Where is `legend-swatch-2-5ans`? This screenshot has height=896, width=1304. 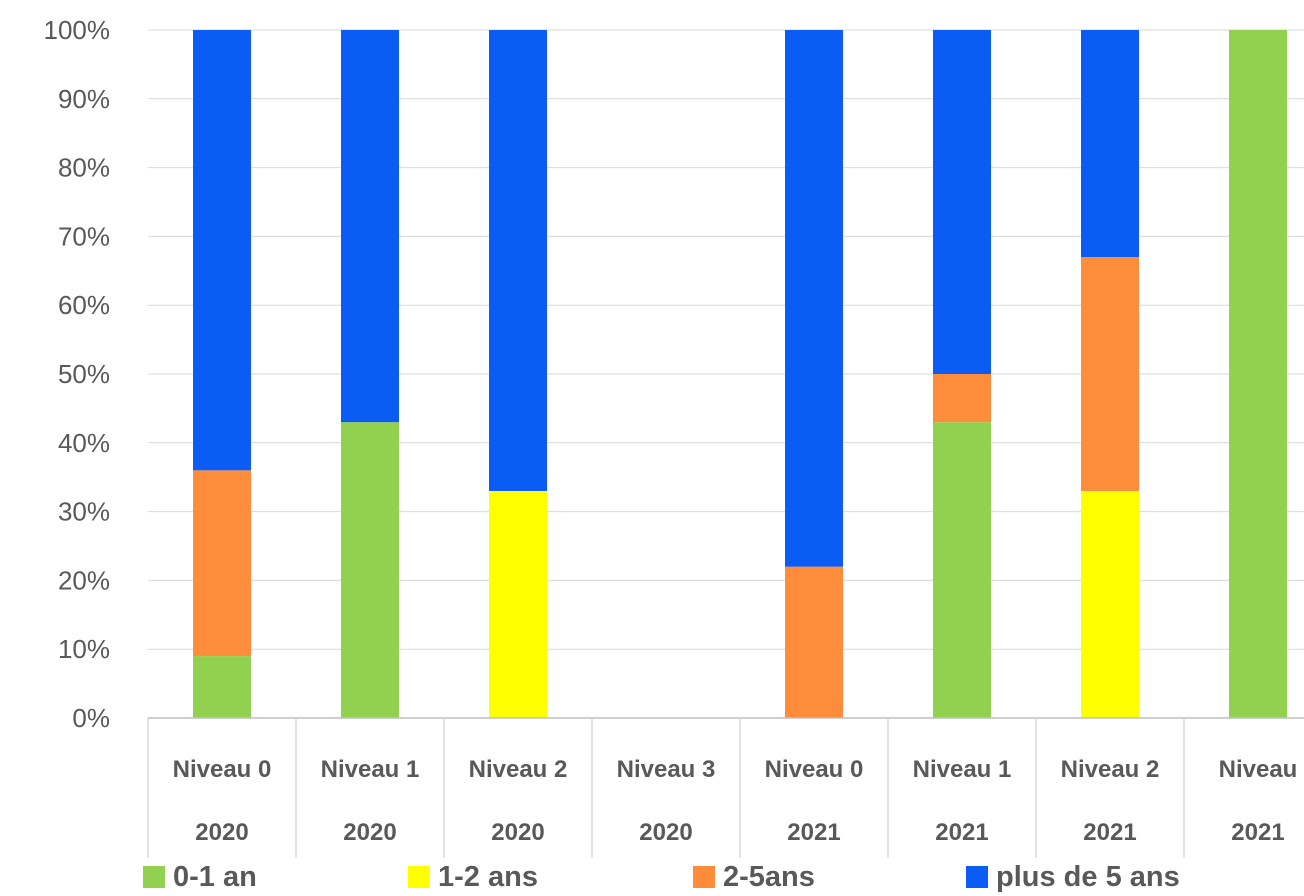 legend-swatch-2-5ans is located at coordinates (704, 877).